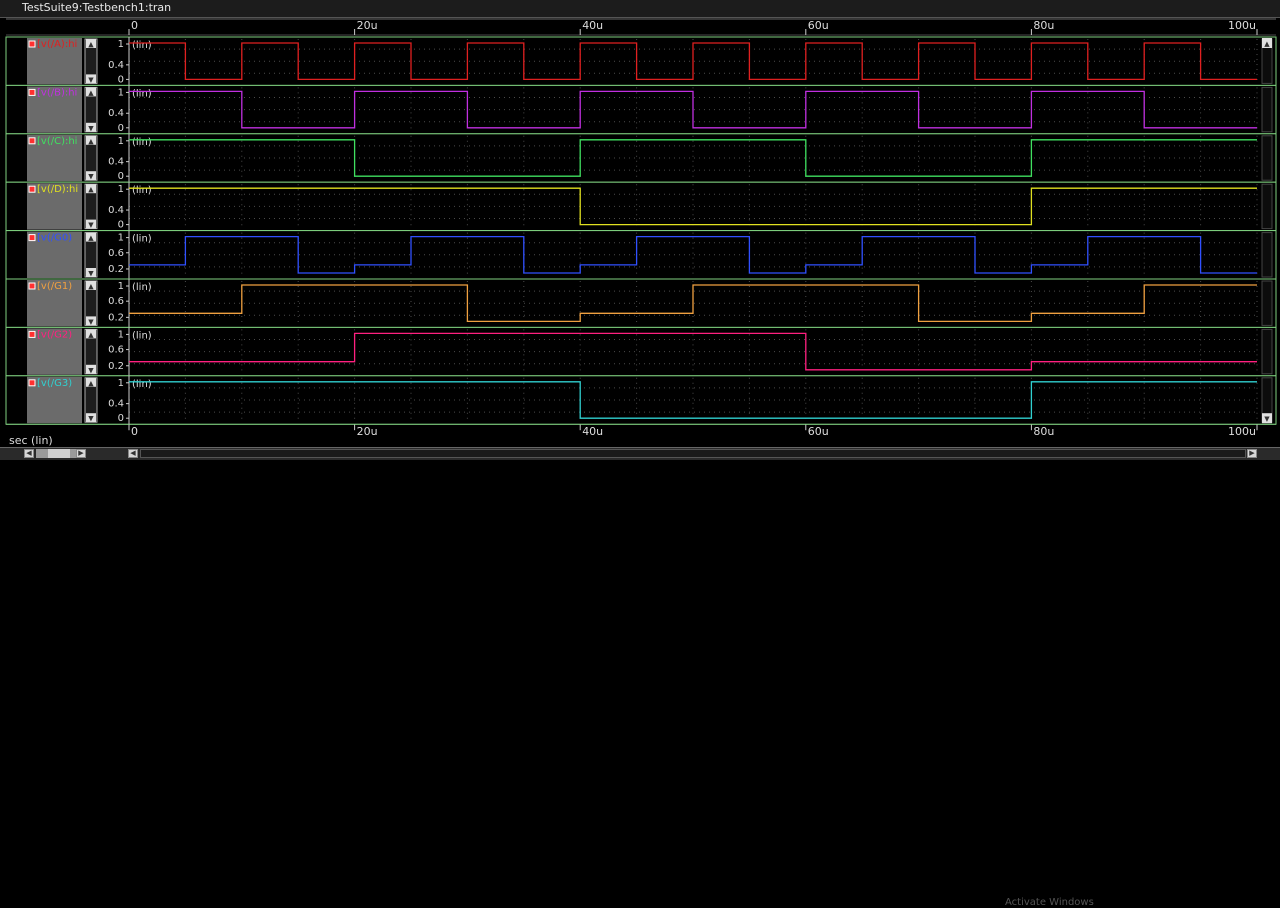 The width and height of the screenshot is (1280, 908). What do you see at coordinates (54, 238) in the screenshot?
I see `trace-name-label: [v(/G0)` at bounding box center [54, 238].